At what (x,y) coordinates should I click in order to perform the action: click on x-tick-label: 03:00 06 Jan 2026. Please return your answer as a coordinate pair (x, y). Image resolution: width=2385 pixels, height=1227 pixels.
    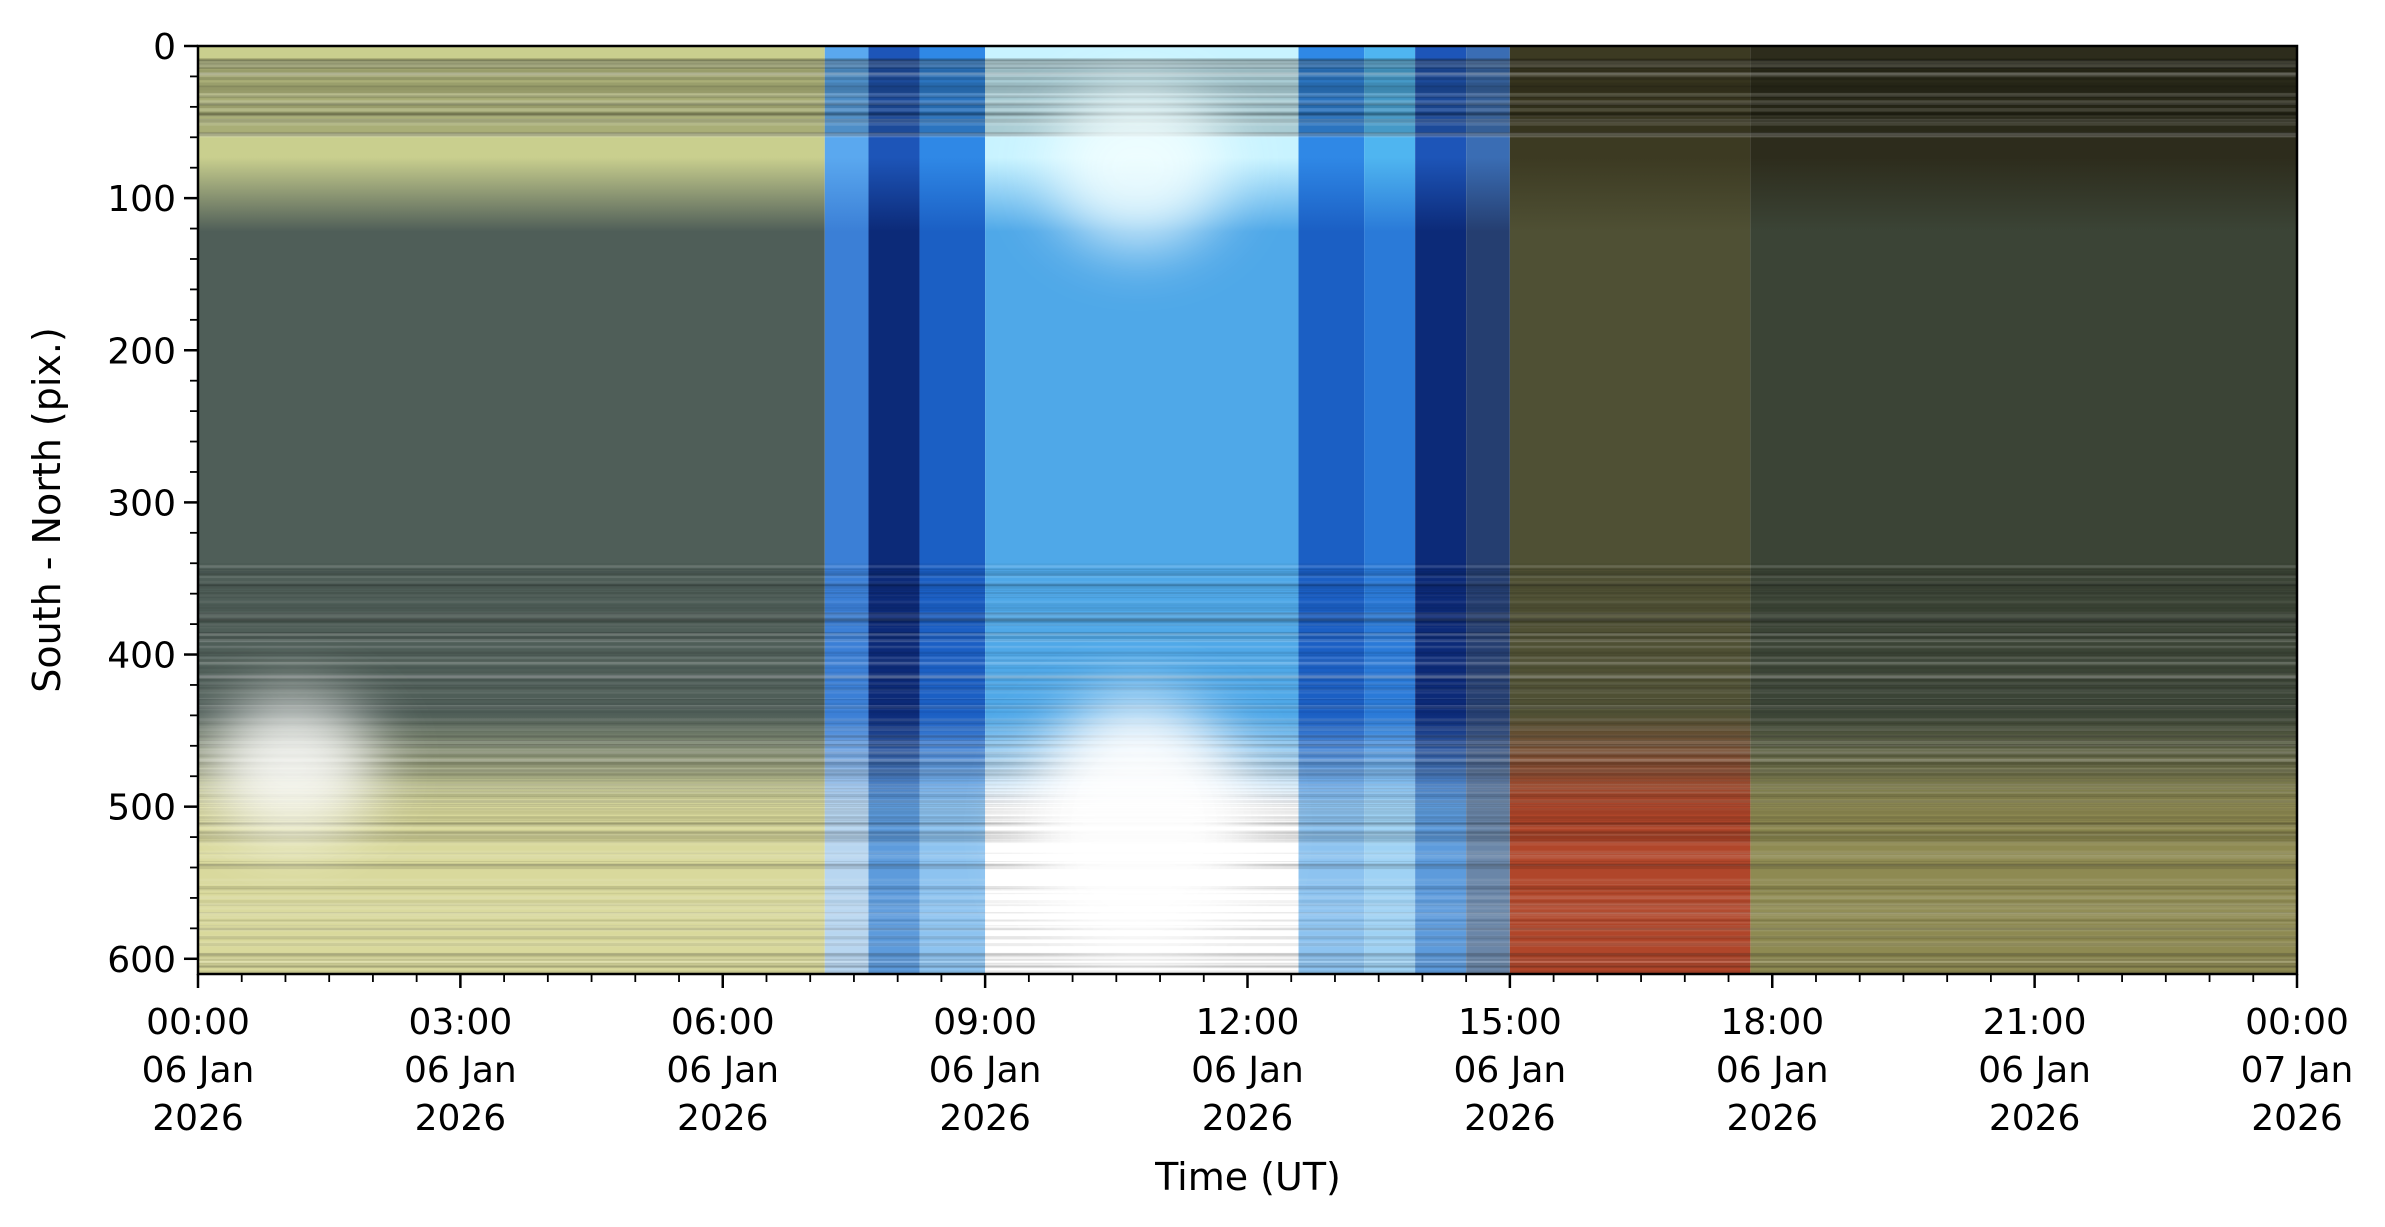
    Looking at the image, I should click on (460, 1070).